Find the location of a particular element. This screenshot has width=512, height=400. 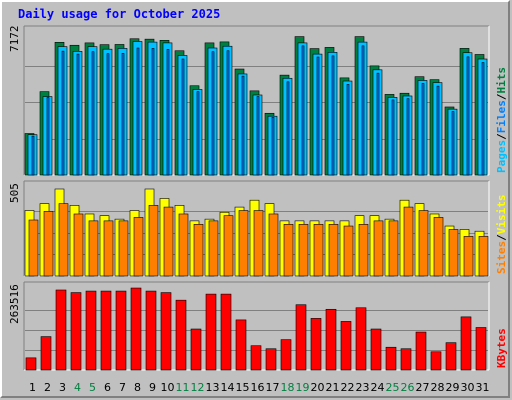

day-label-22: 22 is located at coordinates (348, 387).